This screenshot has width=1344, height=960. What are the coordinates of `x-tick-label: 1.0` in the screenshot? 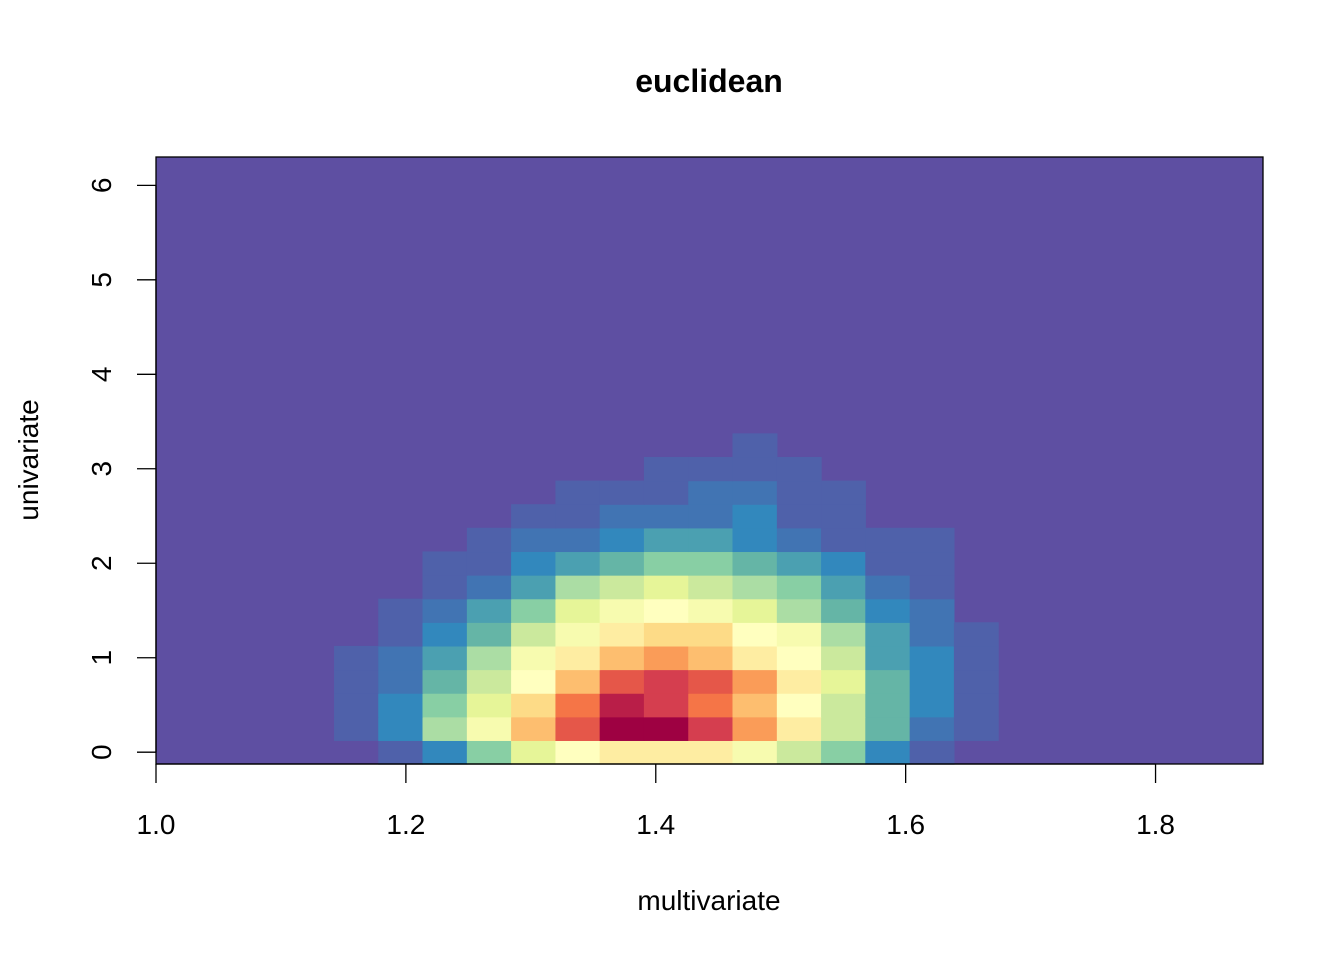 It's located at (156, 824).